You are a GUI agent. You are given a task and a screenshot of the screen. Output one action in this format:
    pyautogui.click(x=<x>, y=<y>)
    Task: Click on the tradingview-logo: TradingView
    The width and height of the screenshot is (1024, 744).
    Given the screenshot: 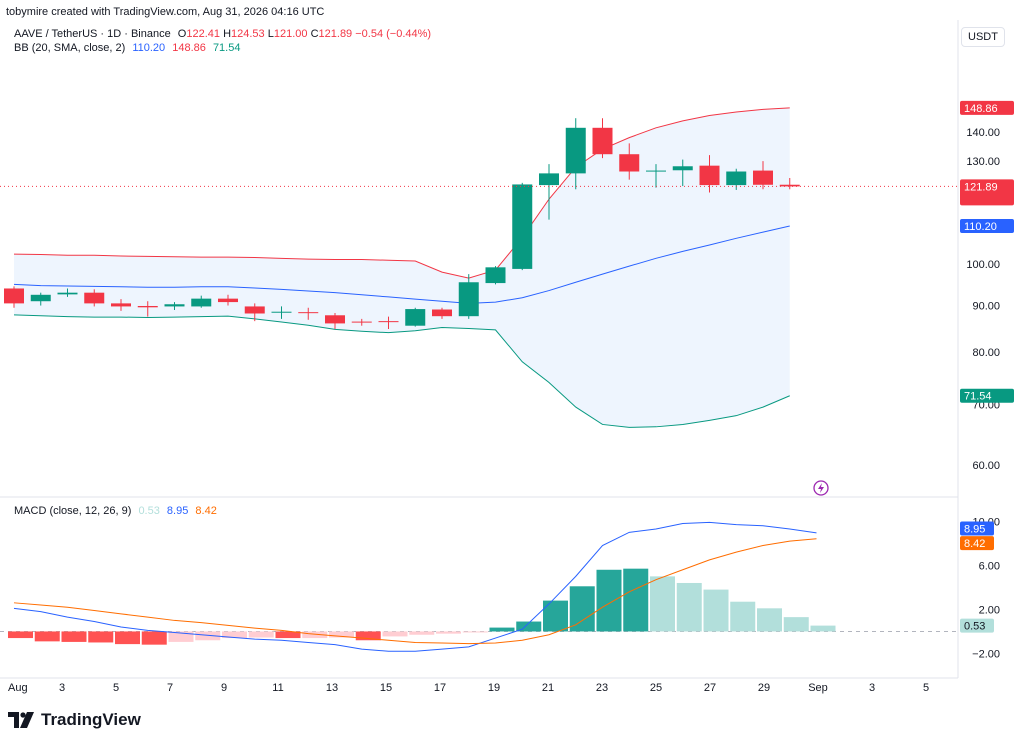 What is the action you would take?
    pyautogui.click(x=74, y=720)
    